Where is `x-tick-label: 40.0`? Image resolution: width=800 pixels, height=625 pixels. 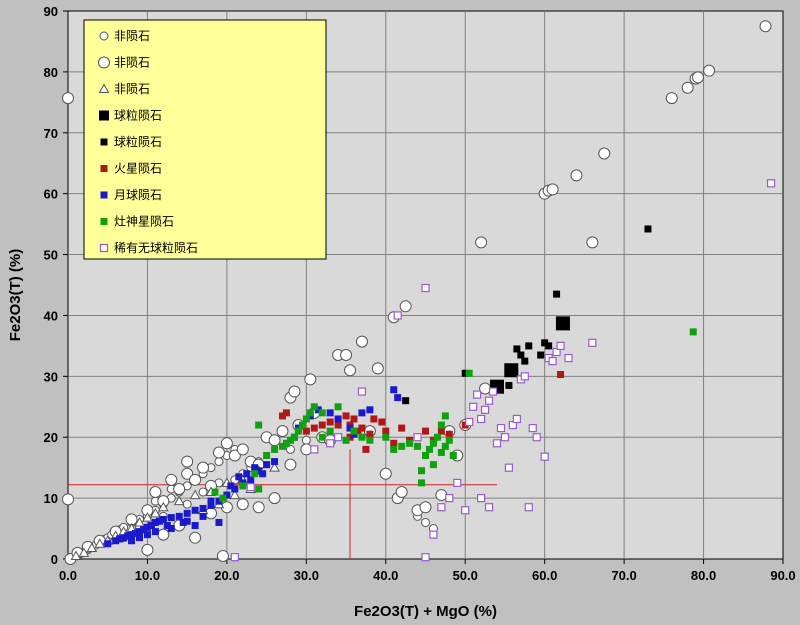
x-tick-label: 40.0 is located at coordinates (385, 575).